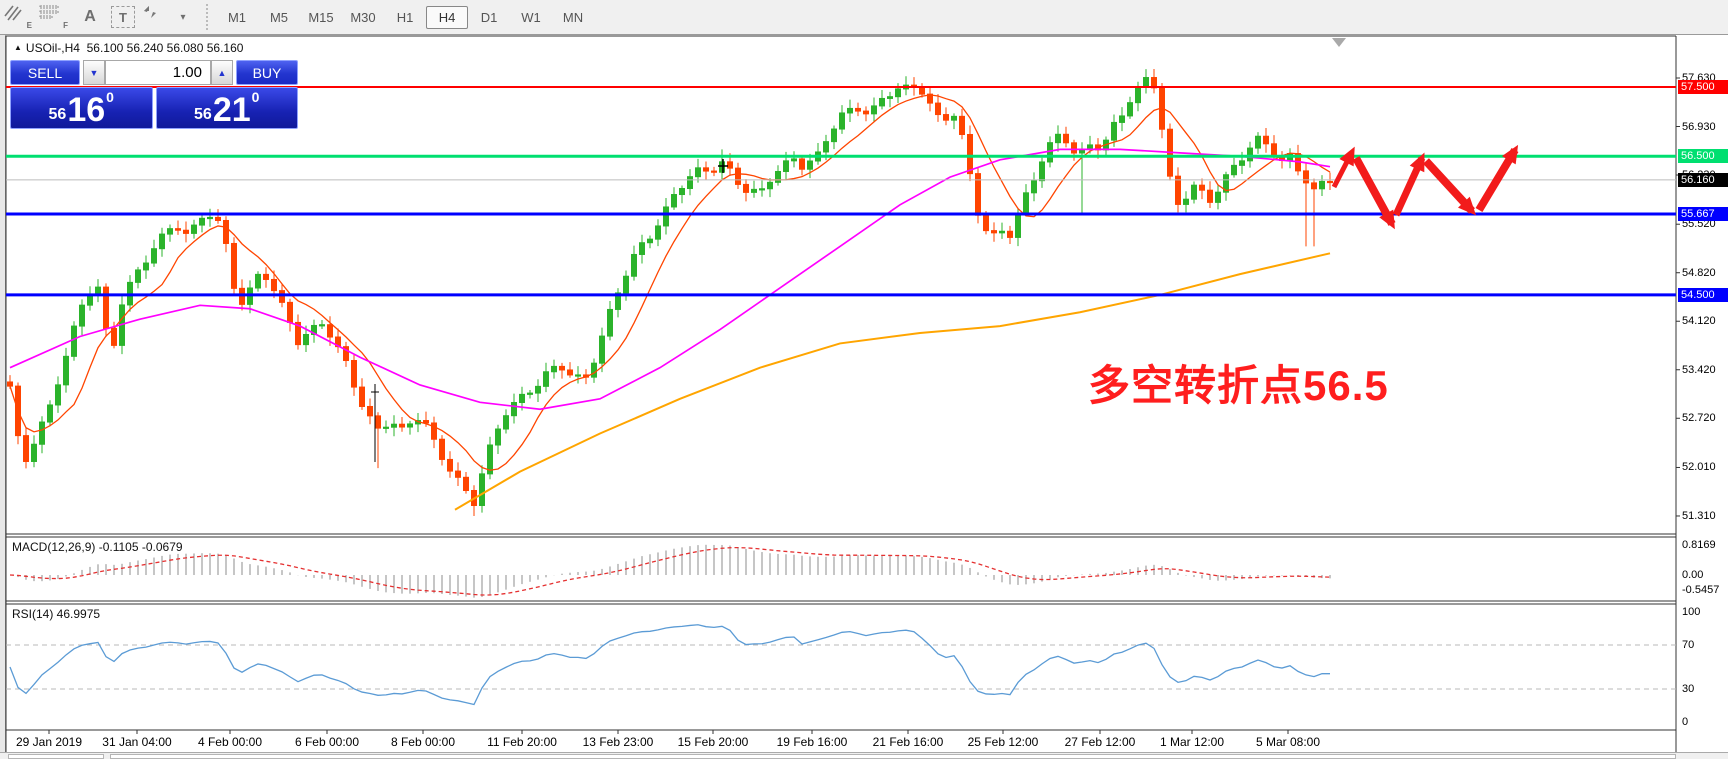  What do you see at coordinates (1703, 156) in the screenshot?
I see `price-badge: 56.500` at bounding box center [1703, 156].